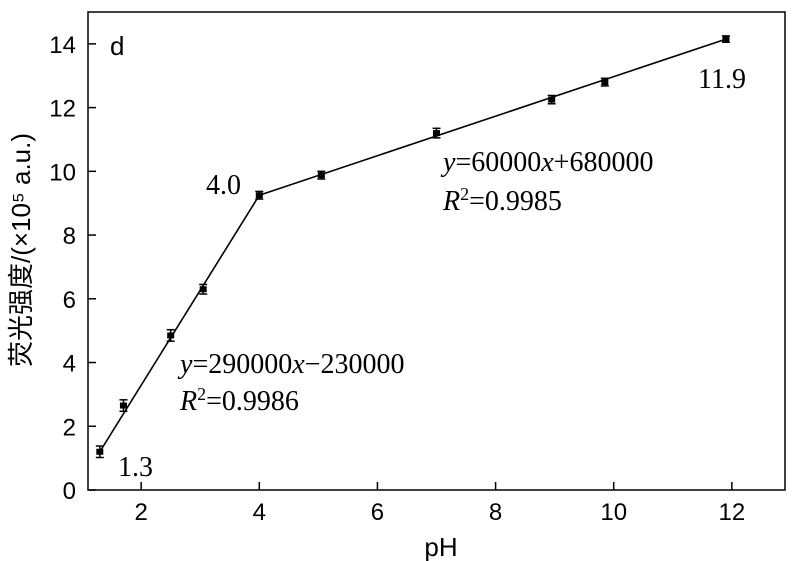 The width and height of the screenshot is (800, 561). Describe the element at coordinates (613, 512) in the screenshot. I see `x-tick-label: 10` at that location.